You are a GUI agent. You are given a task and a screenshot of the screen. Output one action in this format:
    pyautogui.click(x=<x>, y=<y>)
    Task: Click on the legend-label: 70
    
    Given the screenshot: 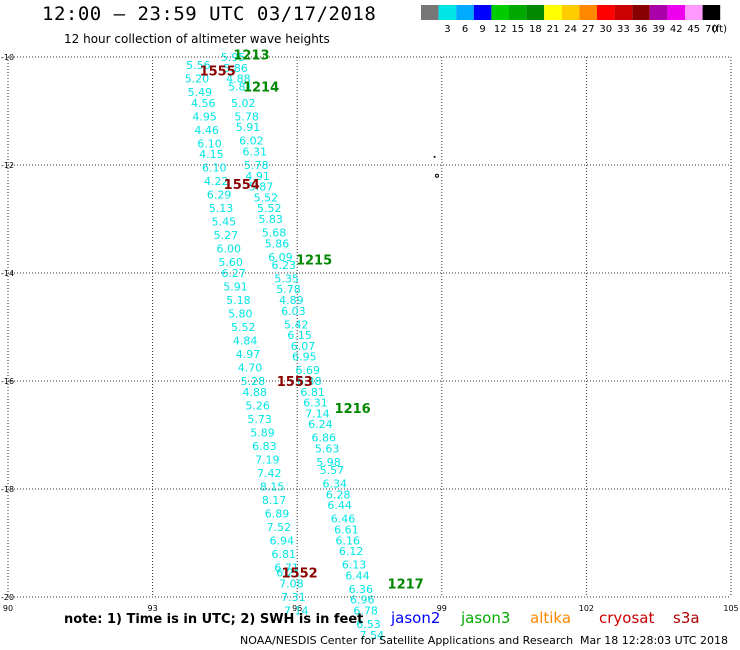 What is the action you would take?
    pyautogui.click(x=711, y=29)
    